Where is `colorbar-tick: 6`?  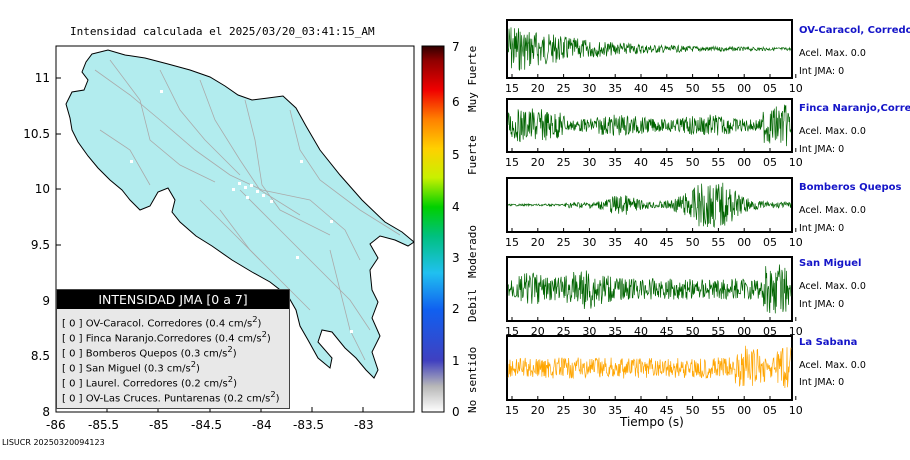
colorbar-tick: 6 is located at coordinates (456, 102).